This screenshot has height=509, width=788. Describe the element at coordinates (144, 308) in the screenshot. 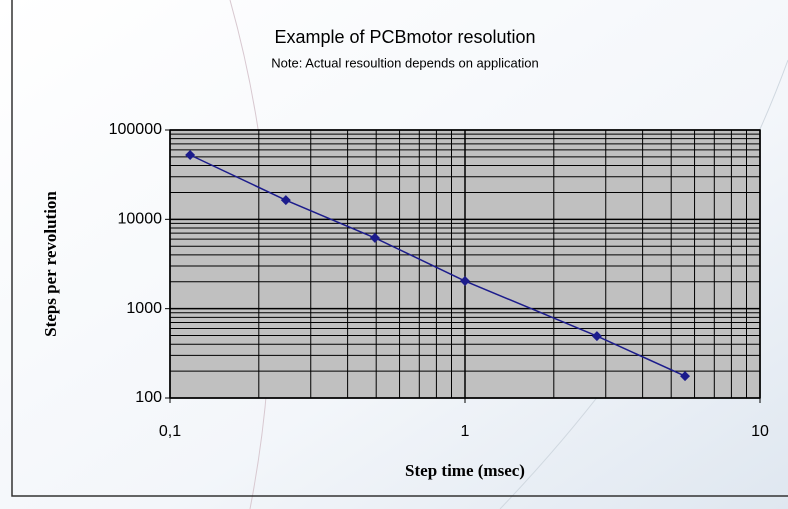

I see `y-tick-label: 1000` at that location.